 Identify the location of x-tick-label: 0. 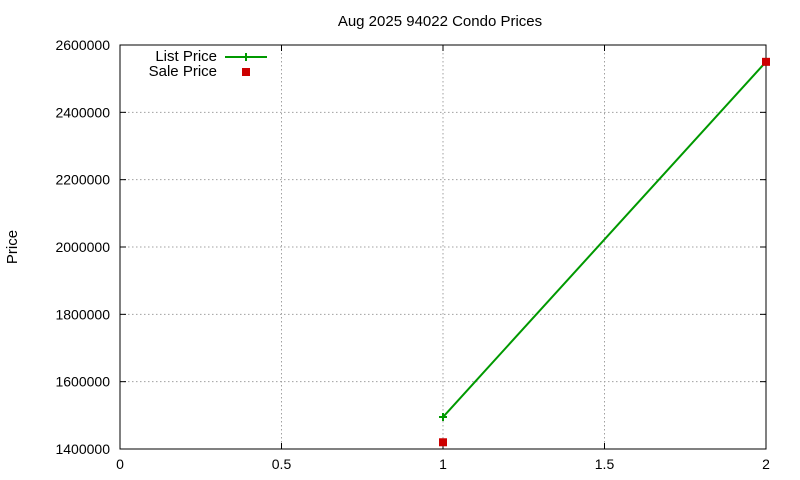
(120, 464).